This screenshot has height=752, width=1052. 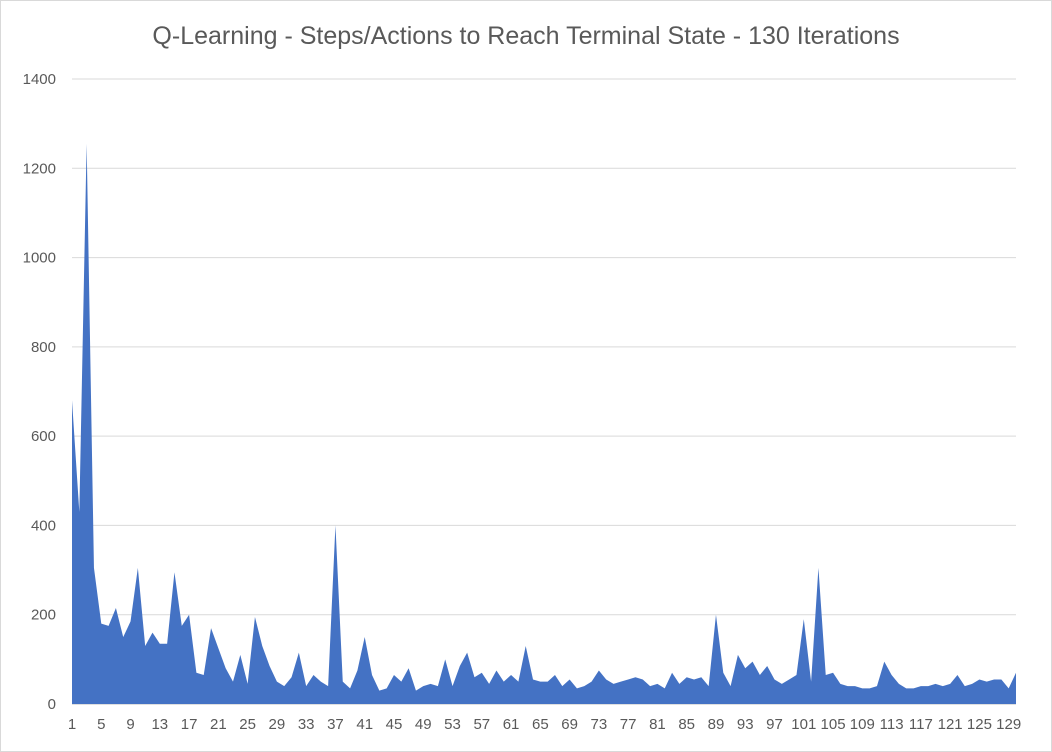 What do you see at coordinates (394, 724) in the screenshot?
I see `x-tick-label: 45` at bounding box center [394, 724].